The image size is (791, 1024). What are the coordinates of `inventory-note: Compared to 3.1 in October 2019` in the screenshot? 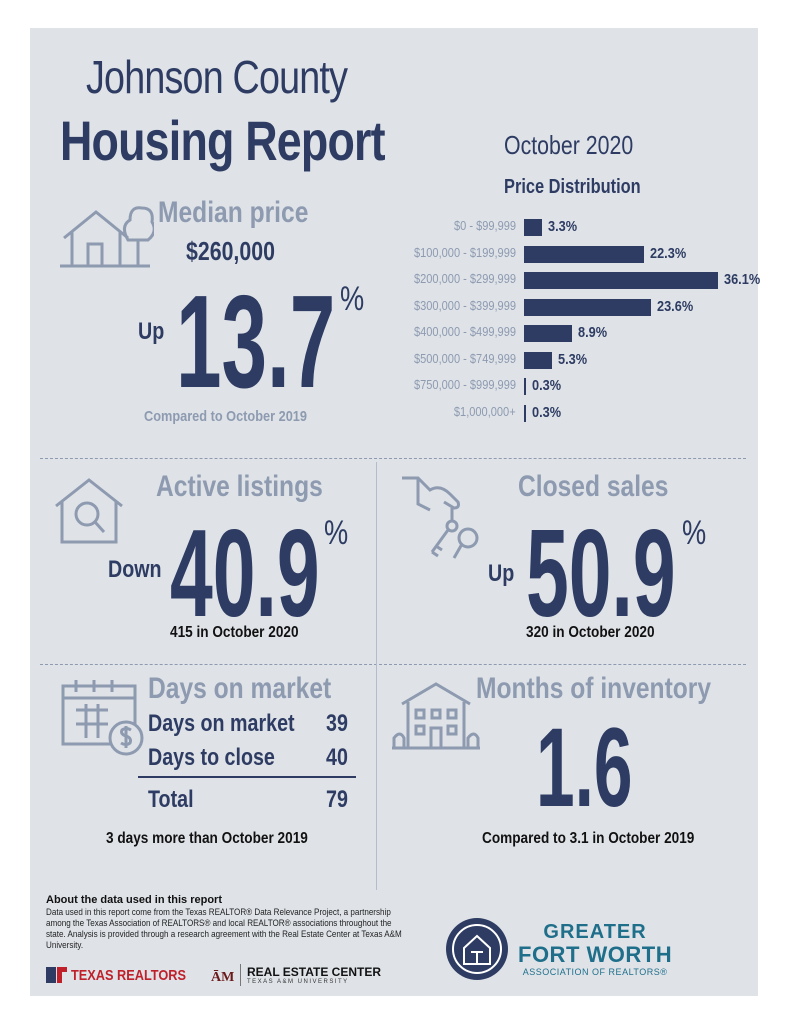 It's located at (588, 838).